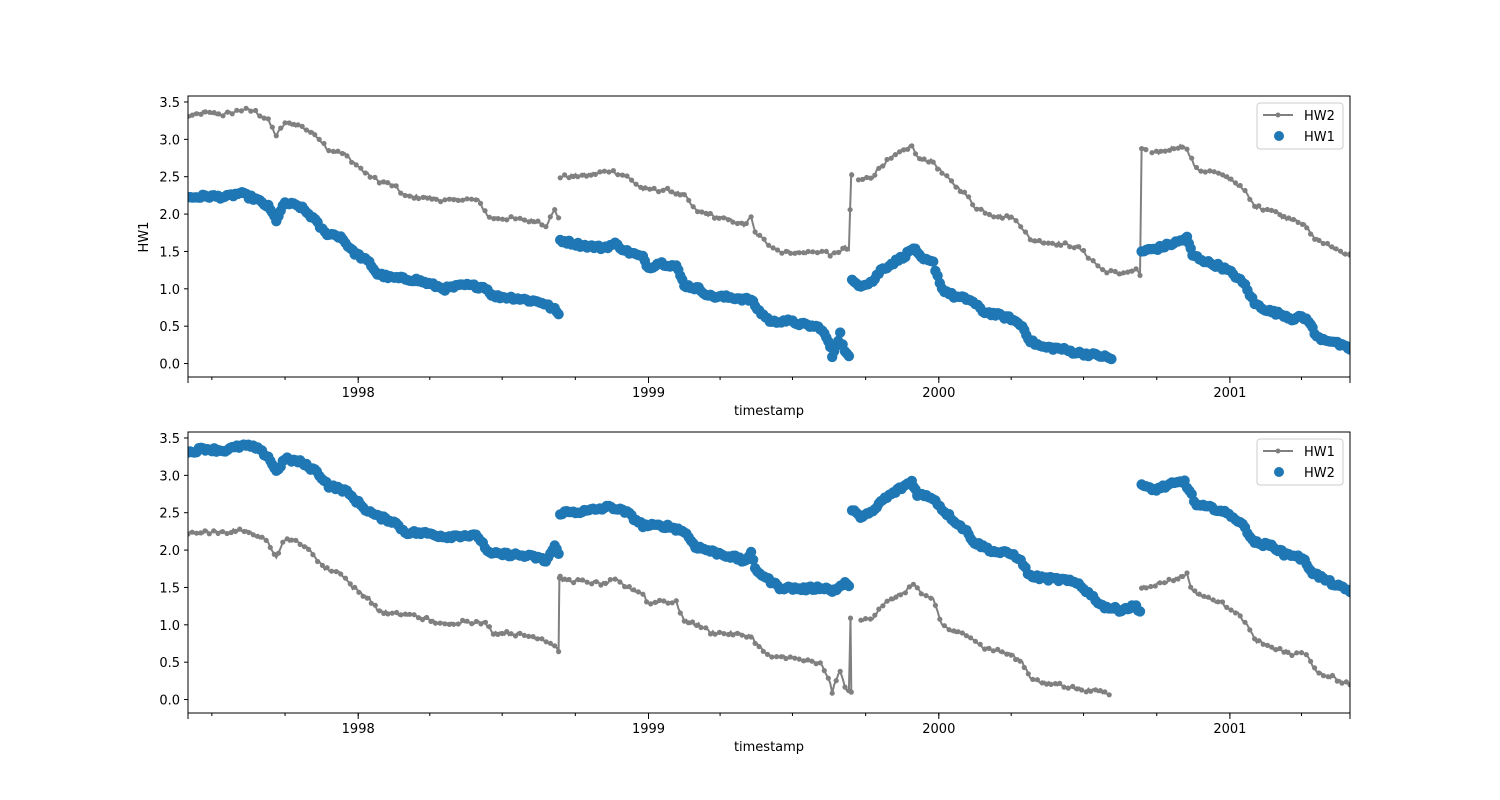  I want to click on bottom-x-tick-label: 1999, so click(648, 729).